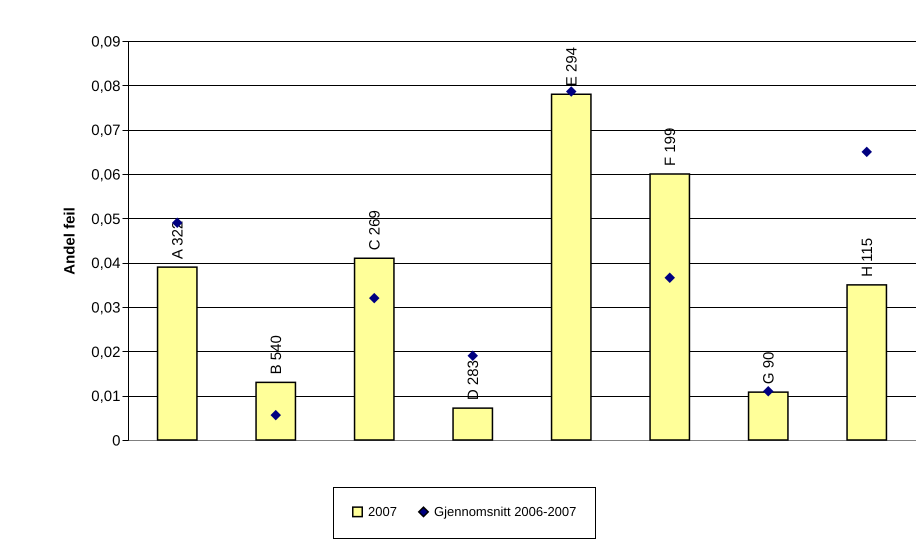 Image resolution: width=916 pixels, height=549 pixels. What do you see at coordinates (105, 131) in the screenshot?
I see `y-tick-label: 0,07` at bounding box center [105, 131].